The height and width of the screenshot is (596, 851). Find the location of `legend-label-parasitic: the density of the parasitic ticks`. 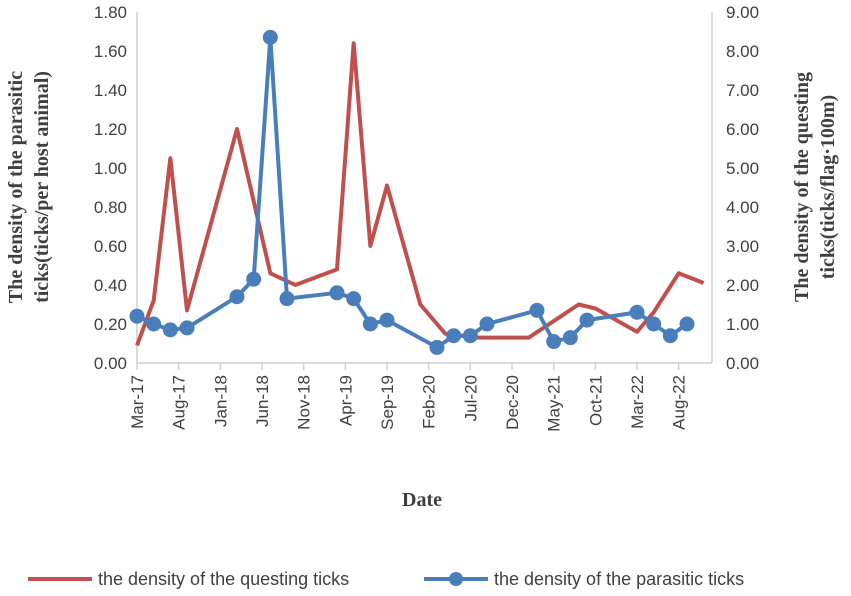

legend-label-parasitic: the density of the parasitic ticks is located at coordinates (619, 579).